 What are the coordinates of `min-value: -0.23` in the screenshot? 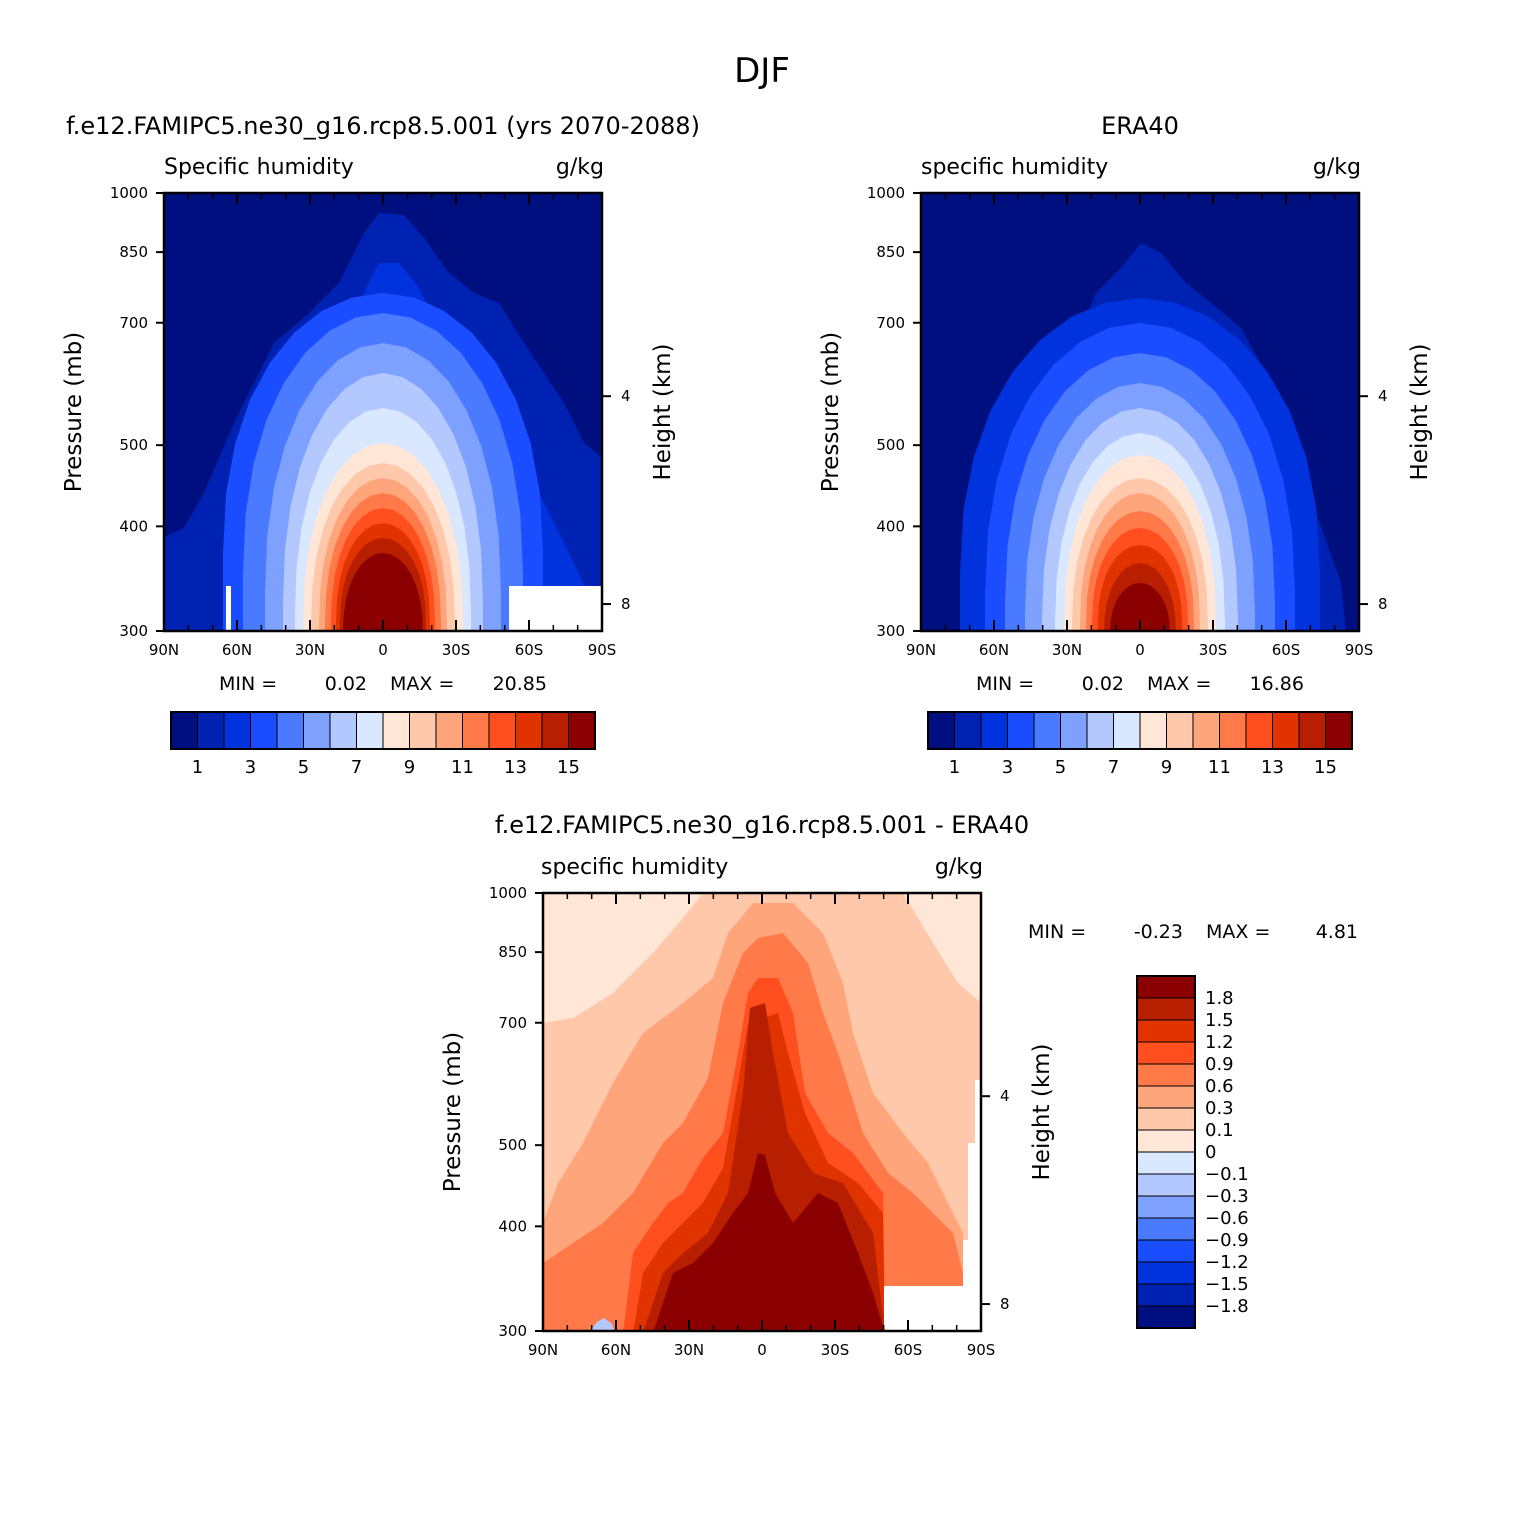 It's located at (1158, 932).